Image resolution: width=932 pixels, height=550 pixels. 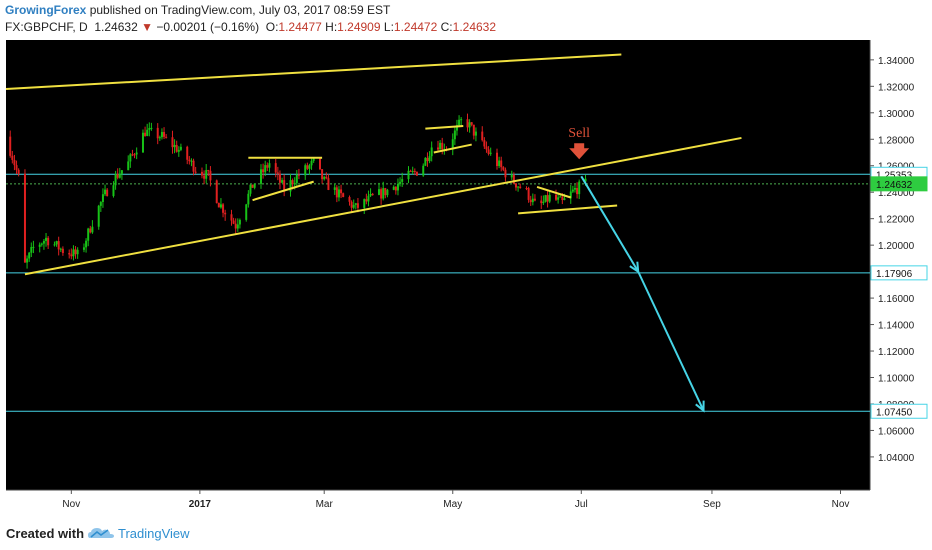 I want to click on x-tick-label: Nov, so click(x=841, y=504).